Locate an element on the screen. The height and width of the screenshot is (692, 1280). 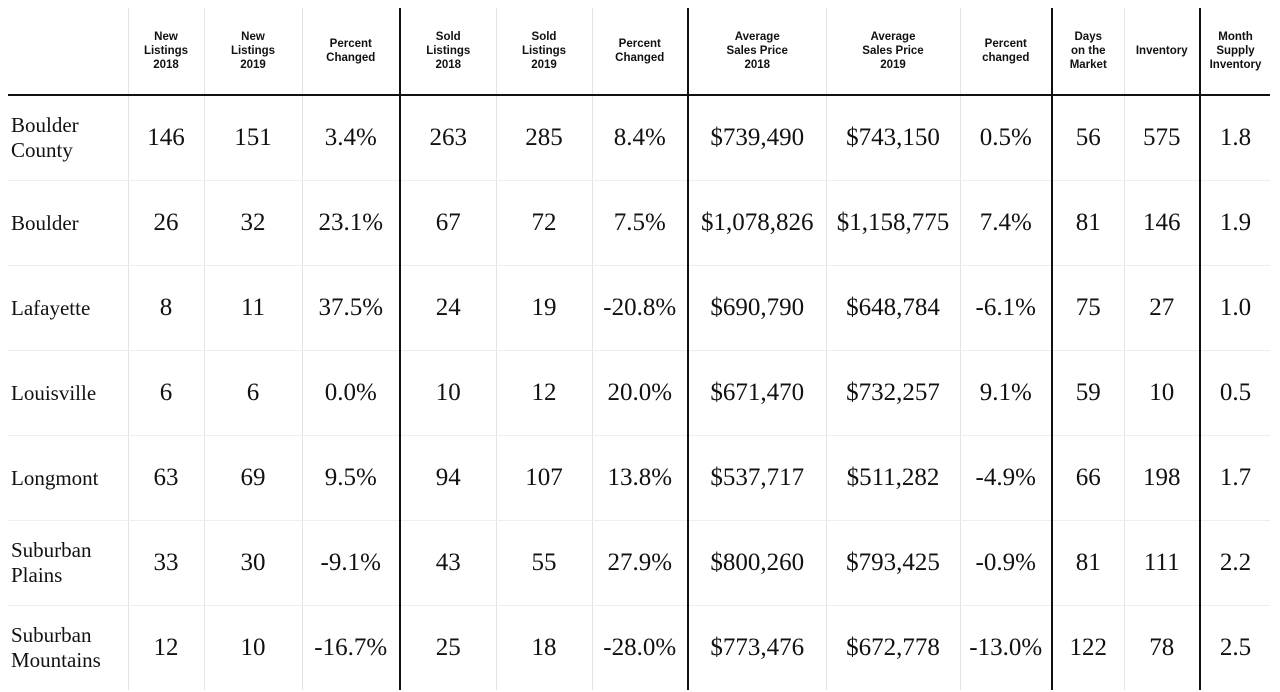
table-cell: 33 is located at coordinates (165, 563).